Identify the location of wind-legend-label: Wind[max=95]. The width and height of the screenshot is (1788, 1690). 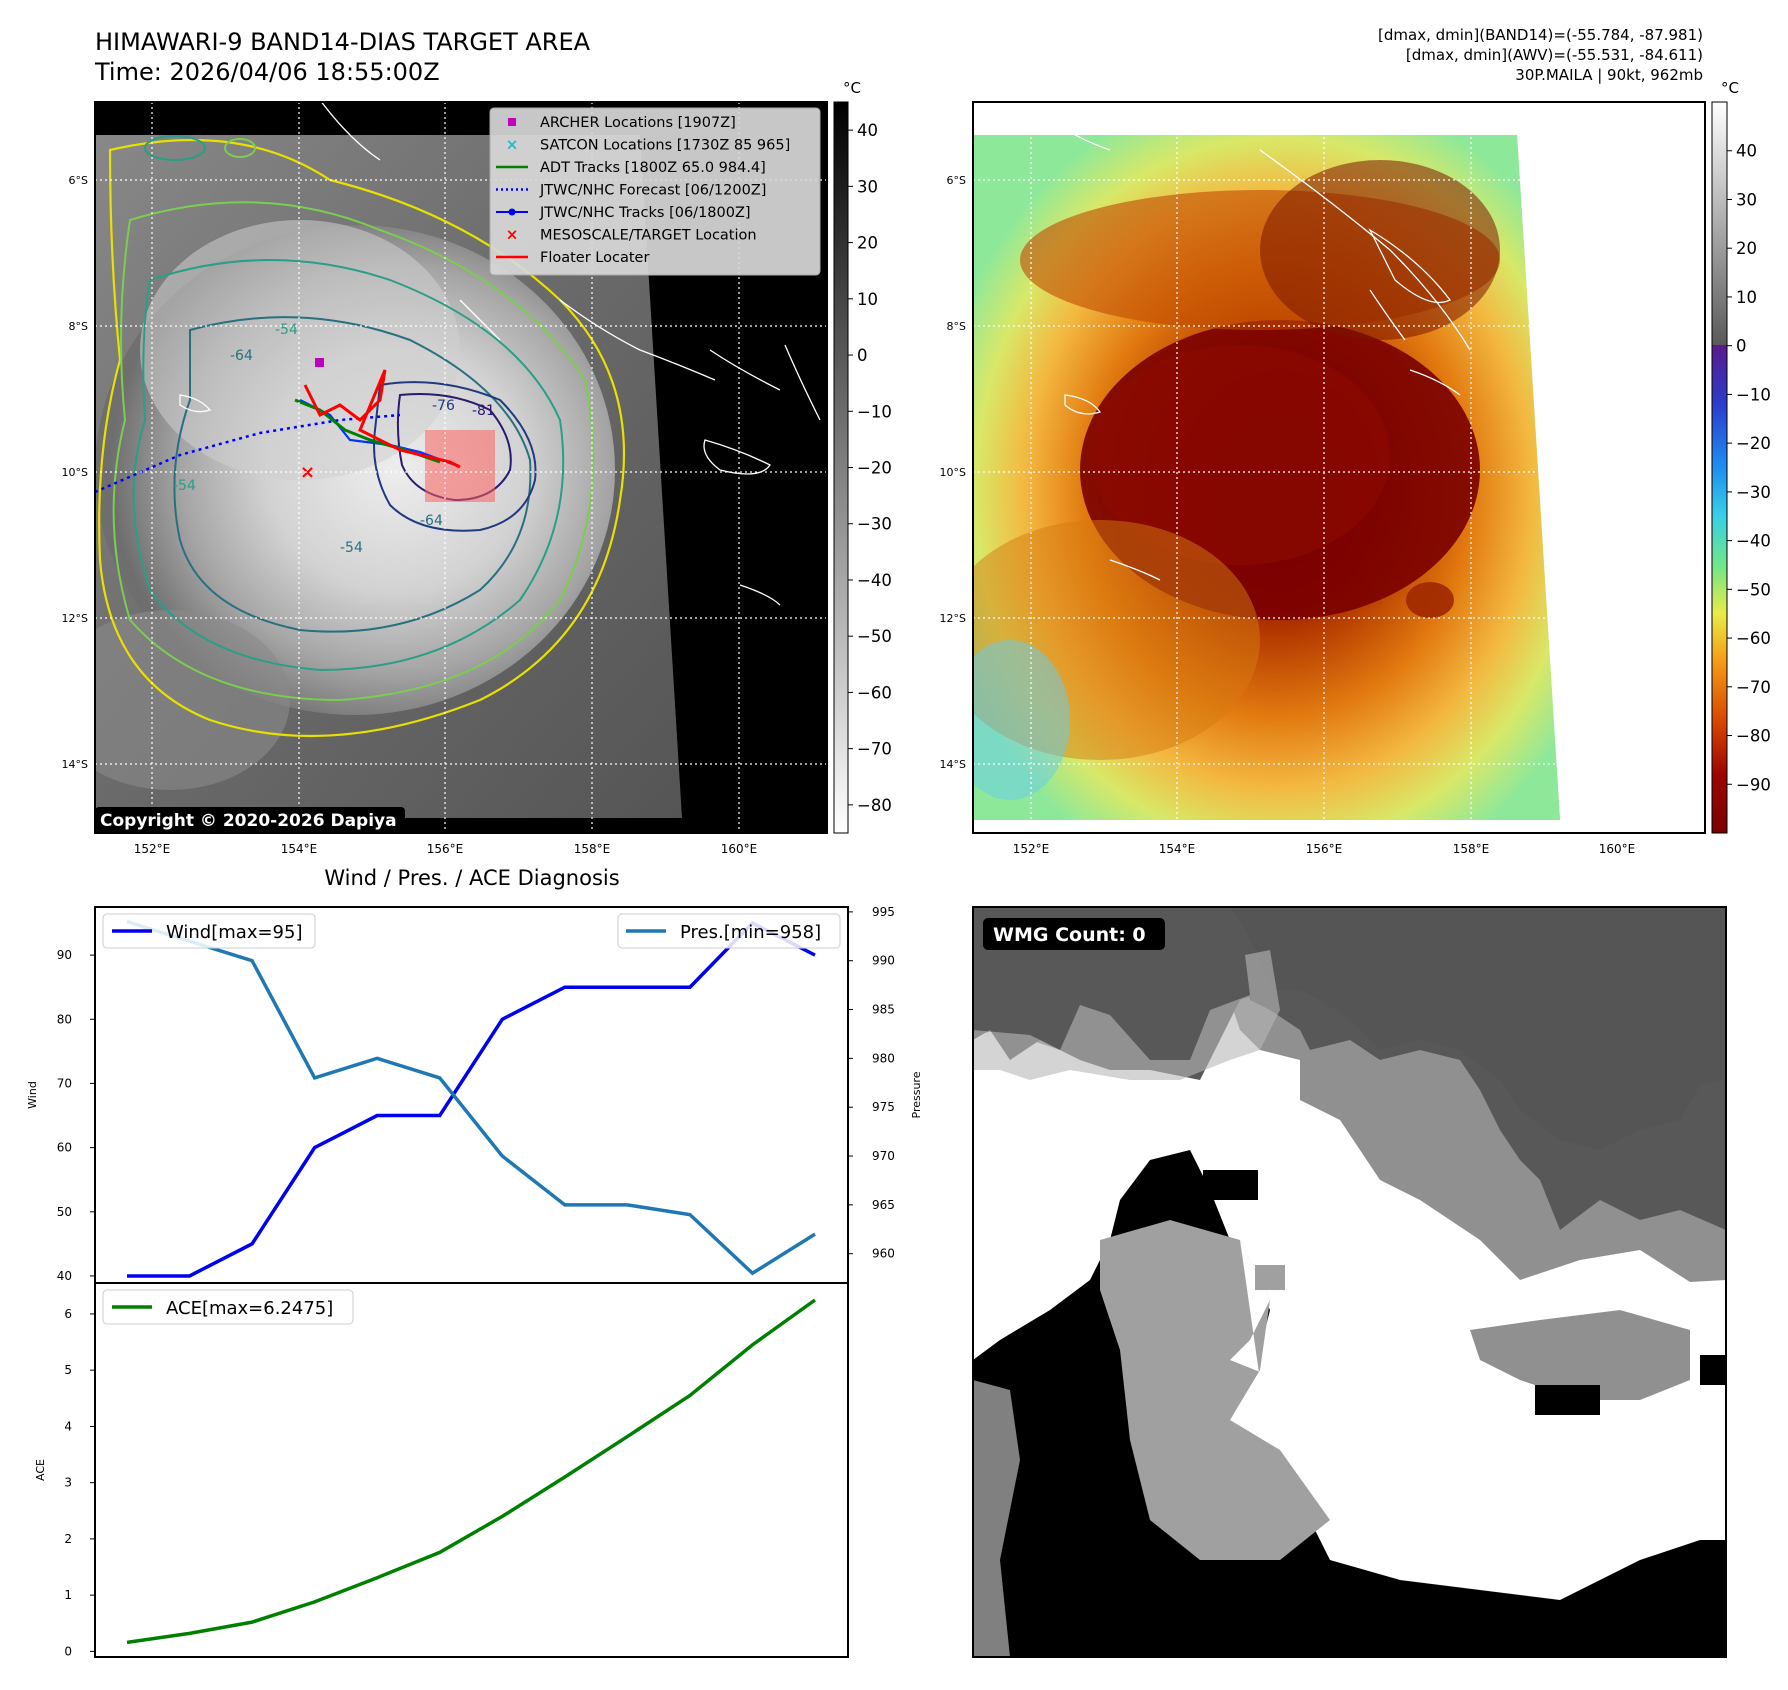
(234, 932).